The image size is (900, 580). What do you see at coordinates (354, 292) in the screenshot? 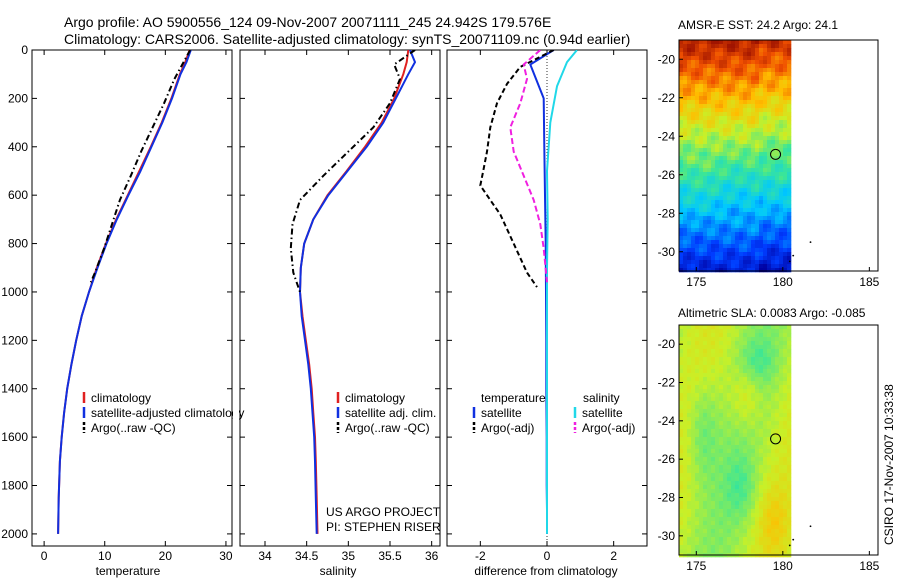
I see `series-climatology` at bounding box center [354, 292].